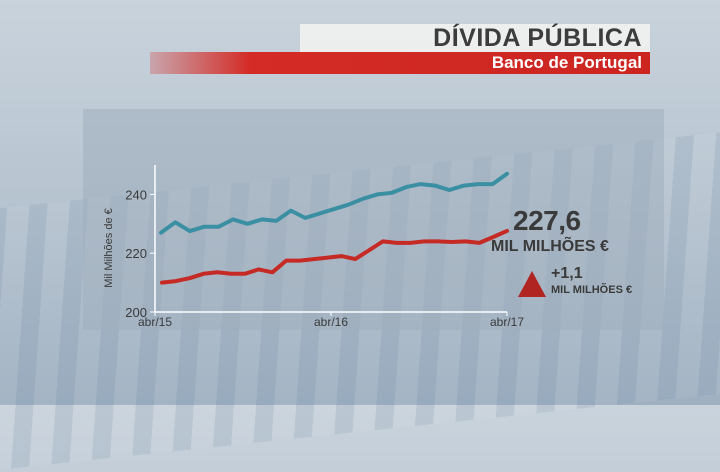 Image resolution: width=720 pixels, height=472 pixels. Describe the element at coordinates (109, 247) in the screenshot. I see `y-axis-label: Mil Milhões de €` at that location.